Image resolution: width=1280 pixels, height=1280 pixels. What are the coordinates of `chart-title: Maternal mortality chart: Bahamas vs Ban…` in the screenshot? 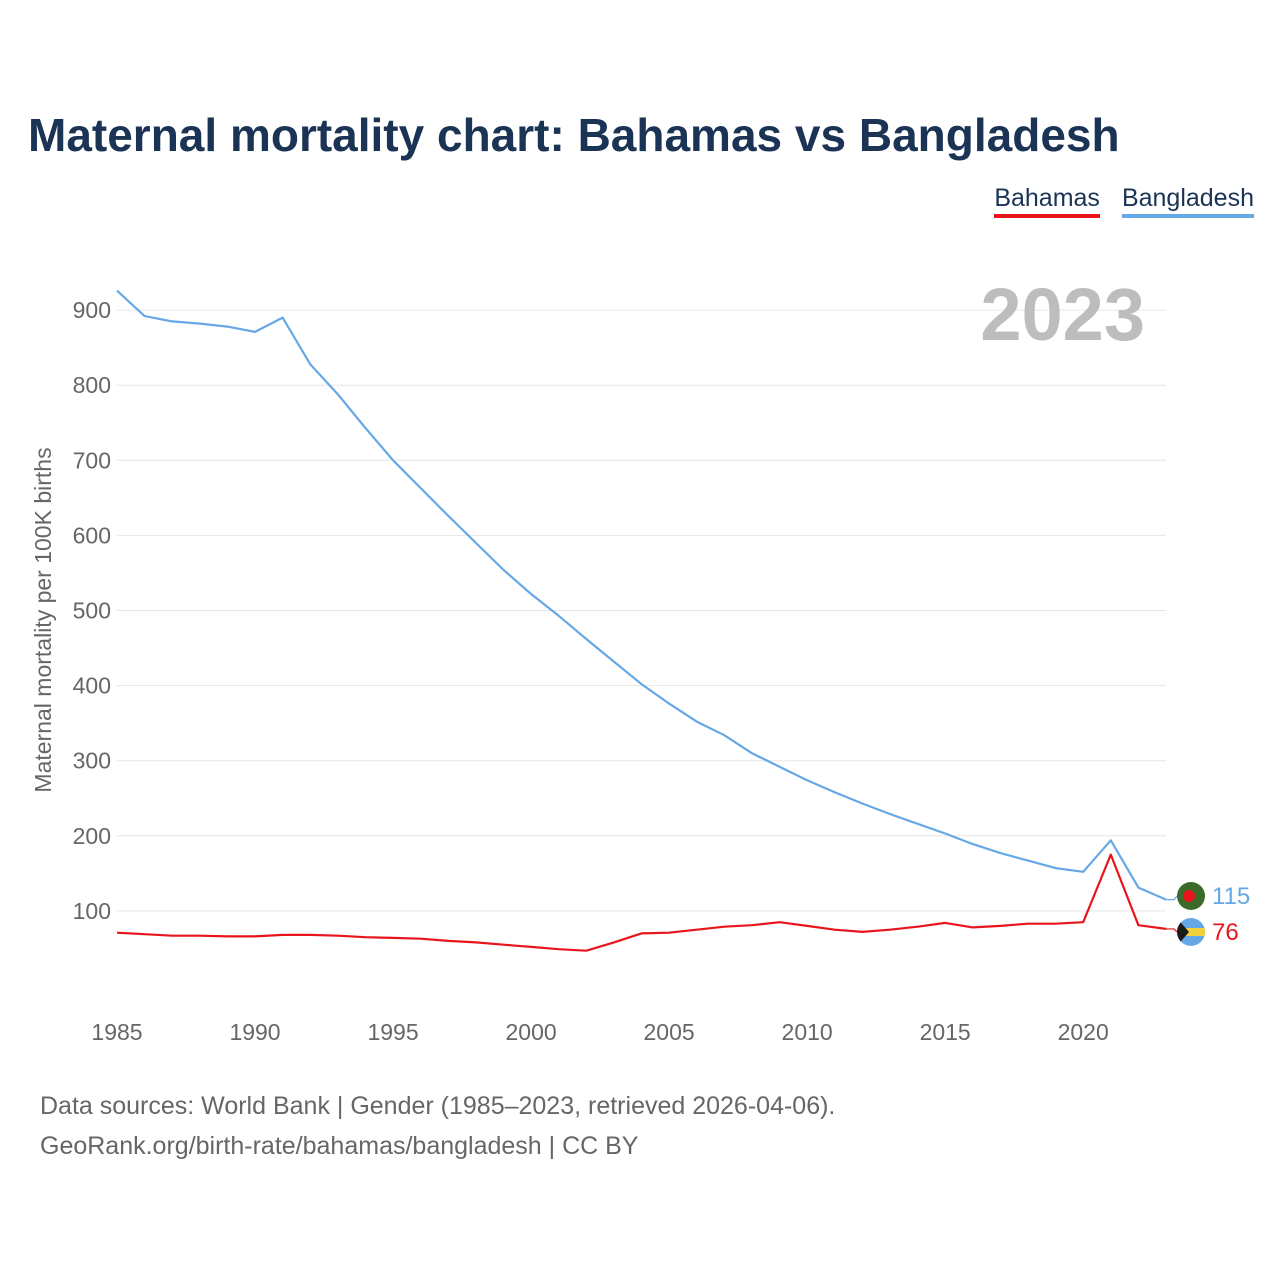 It's located at (574, 135).